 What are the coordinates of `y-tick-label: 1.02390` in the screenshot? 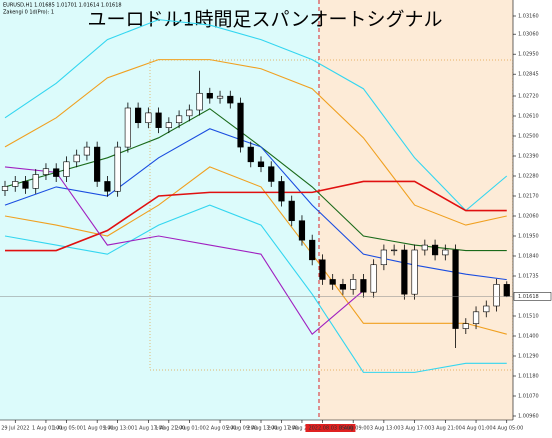 It's located at (528, 157).